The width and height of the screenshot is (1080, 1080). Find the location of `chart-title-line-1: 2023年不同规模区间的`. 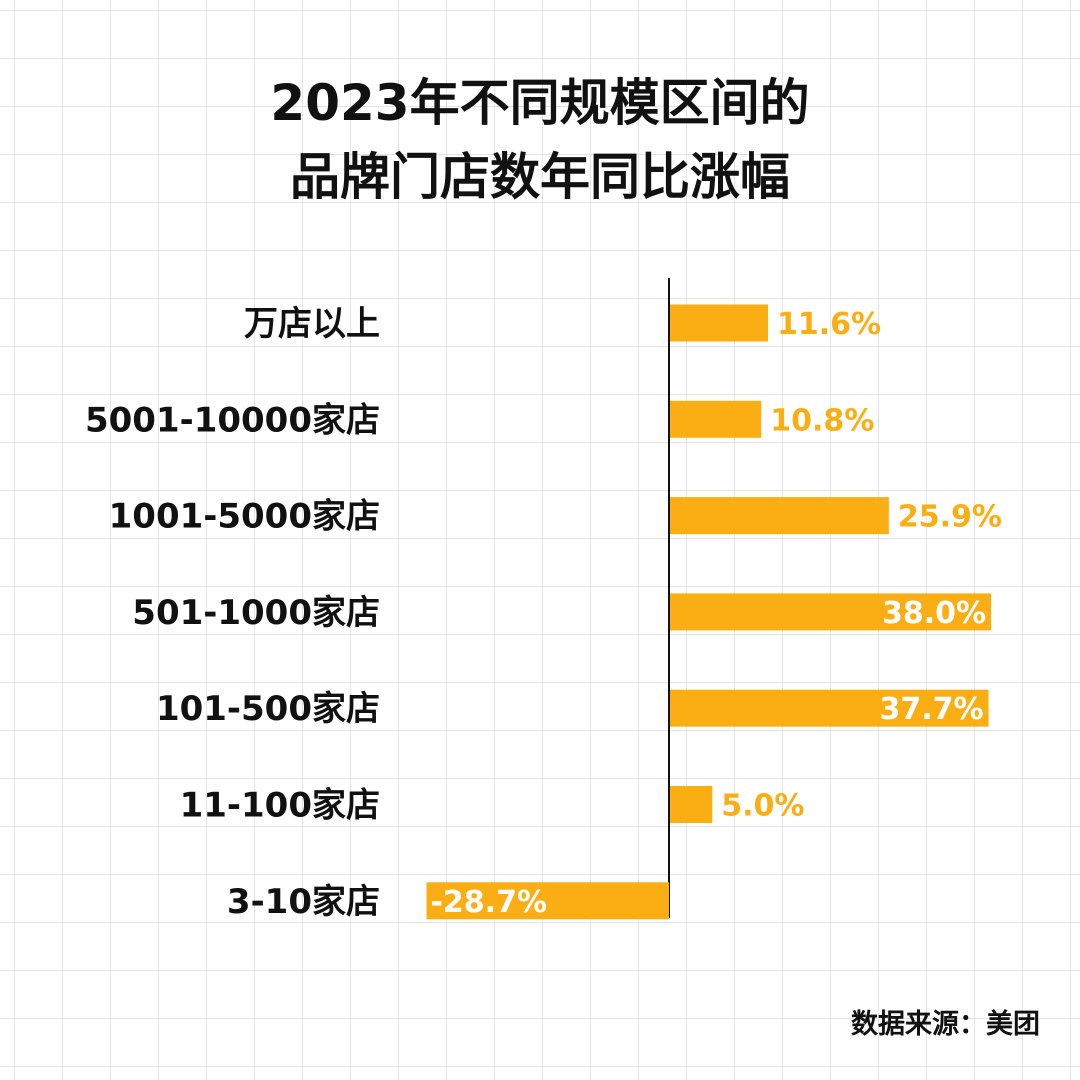

chart-title-line-1: 2023年不同规模区间的 is located at coordinates (540, 103).